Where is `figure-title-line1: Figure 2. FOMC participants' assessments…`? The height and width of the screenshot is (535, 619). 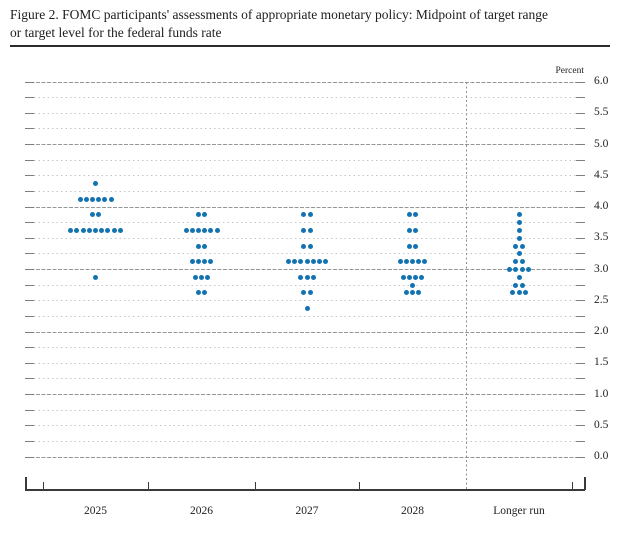
figure-title-line1: Figure 2. FOMC participants' assessments… is located at coordinates (279, 14).